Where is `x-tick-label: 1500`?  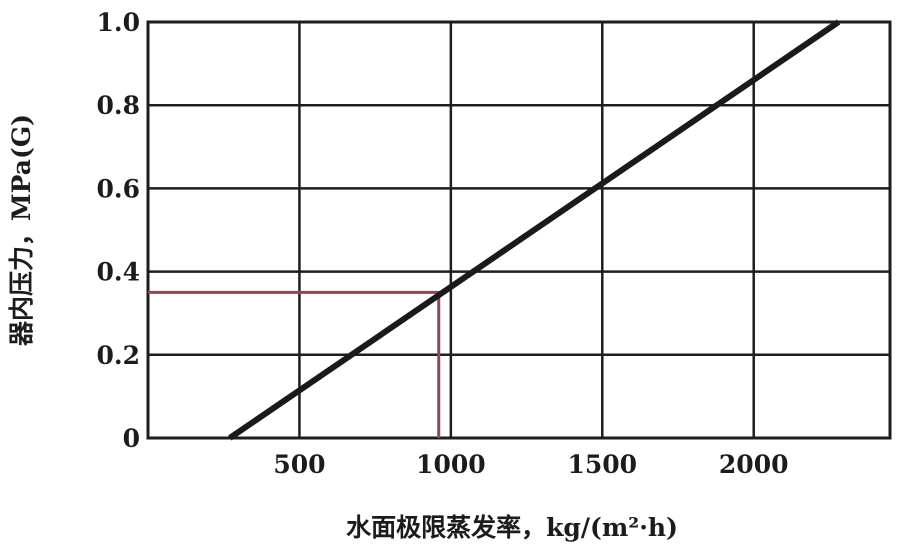
x-tick-label: 1500 is located at coordinates (602, 464).